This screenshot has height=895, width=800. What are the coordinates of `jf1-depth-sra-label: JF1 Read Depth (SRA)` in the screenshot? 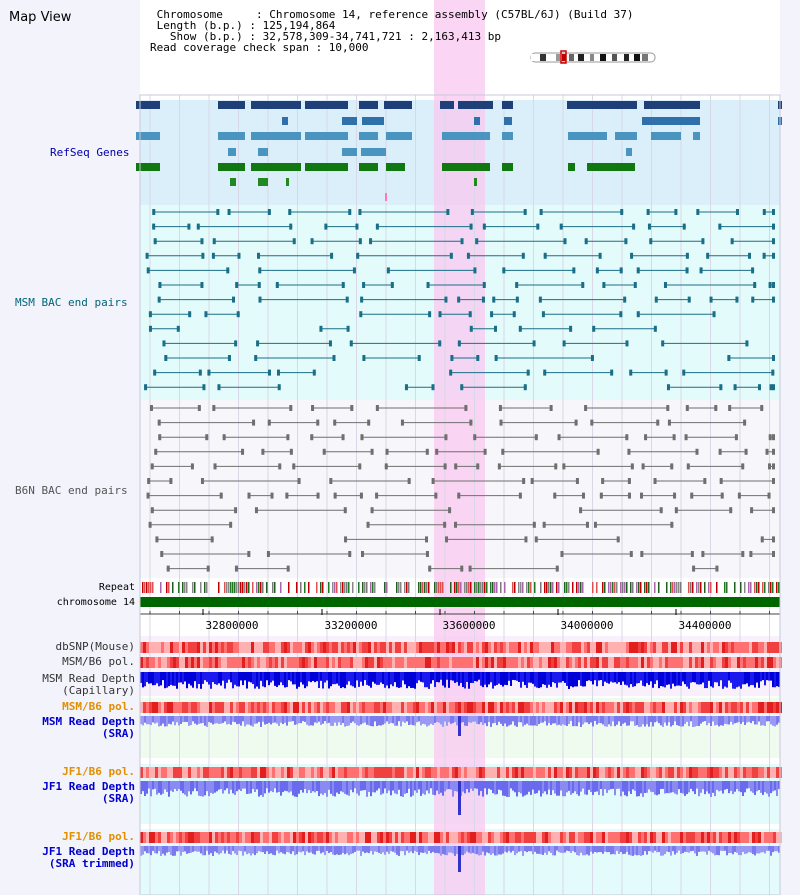 It's located at (88, 793).